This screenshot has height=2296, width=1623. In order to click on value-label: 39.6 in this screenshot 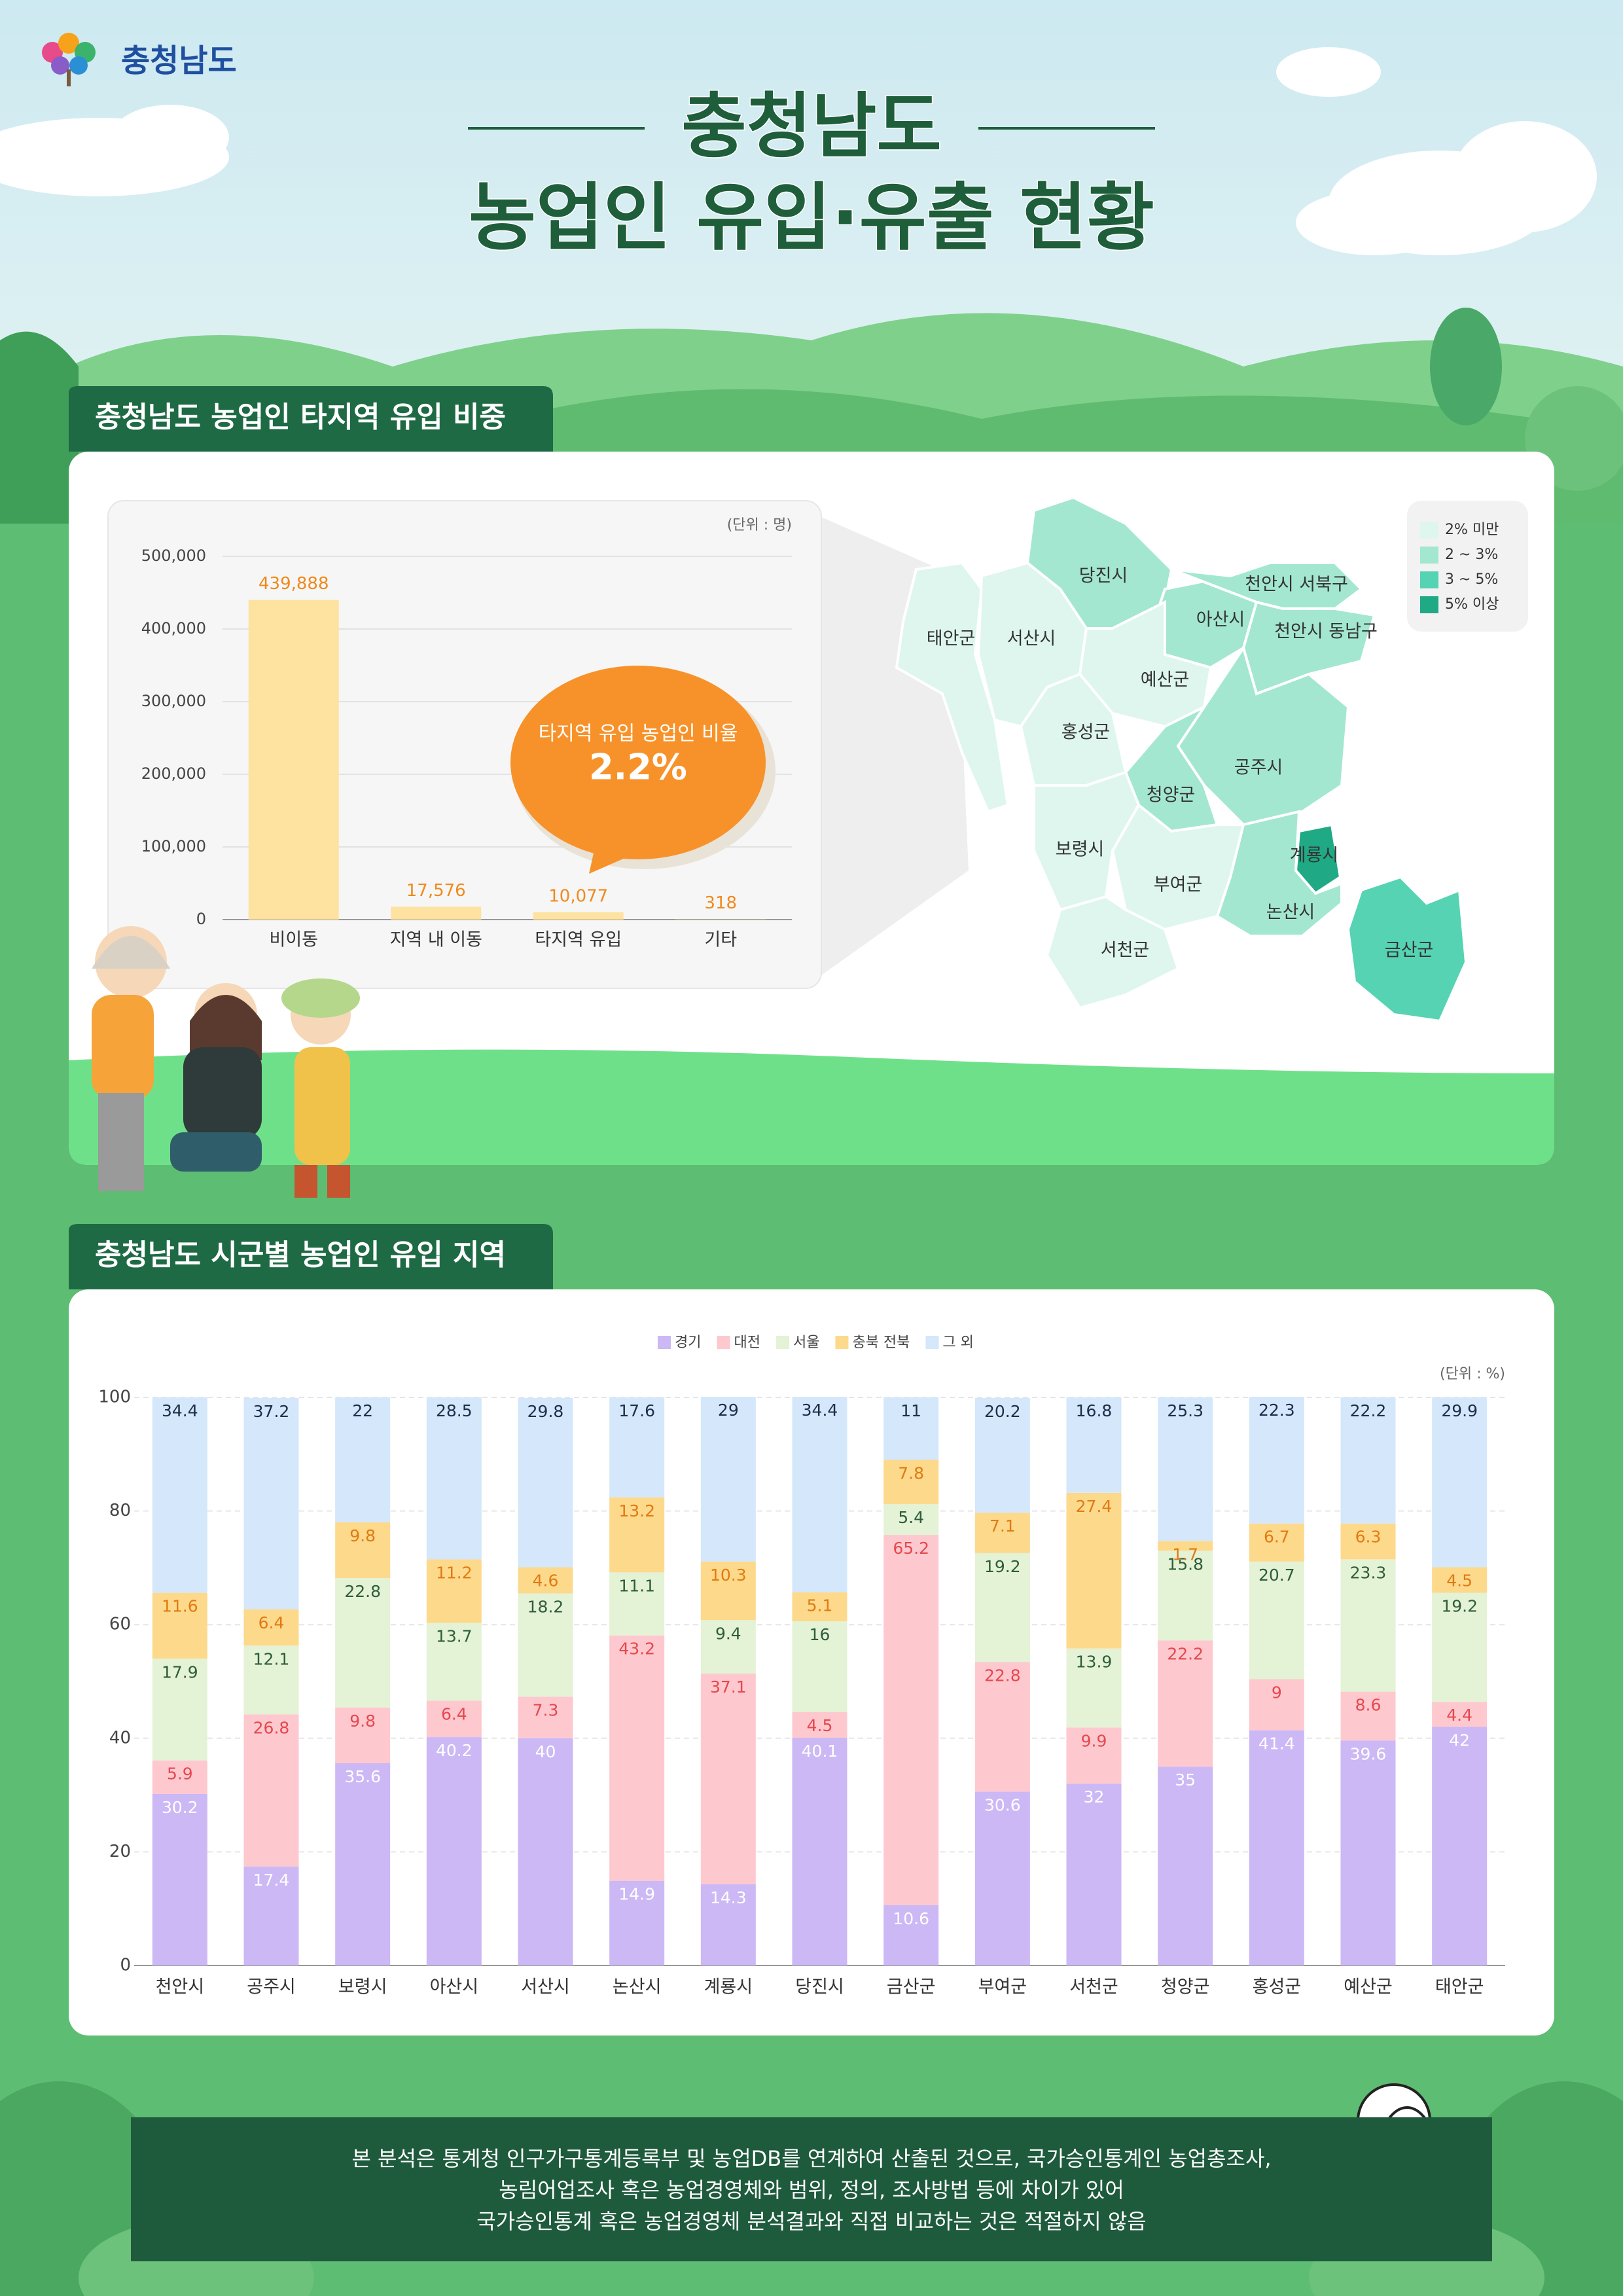, I will do `click(1368, 1753)`.